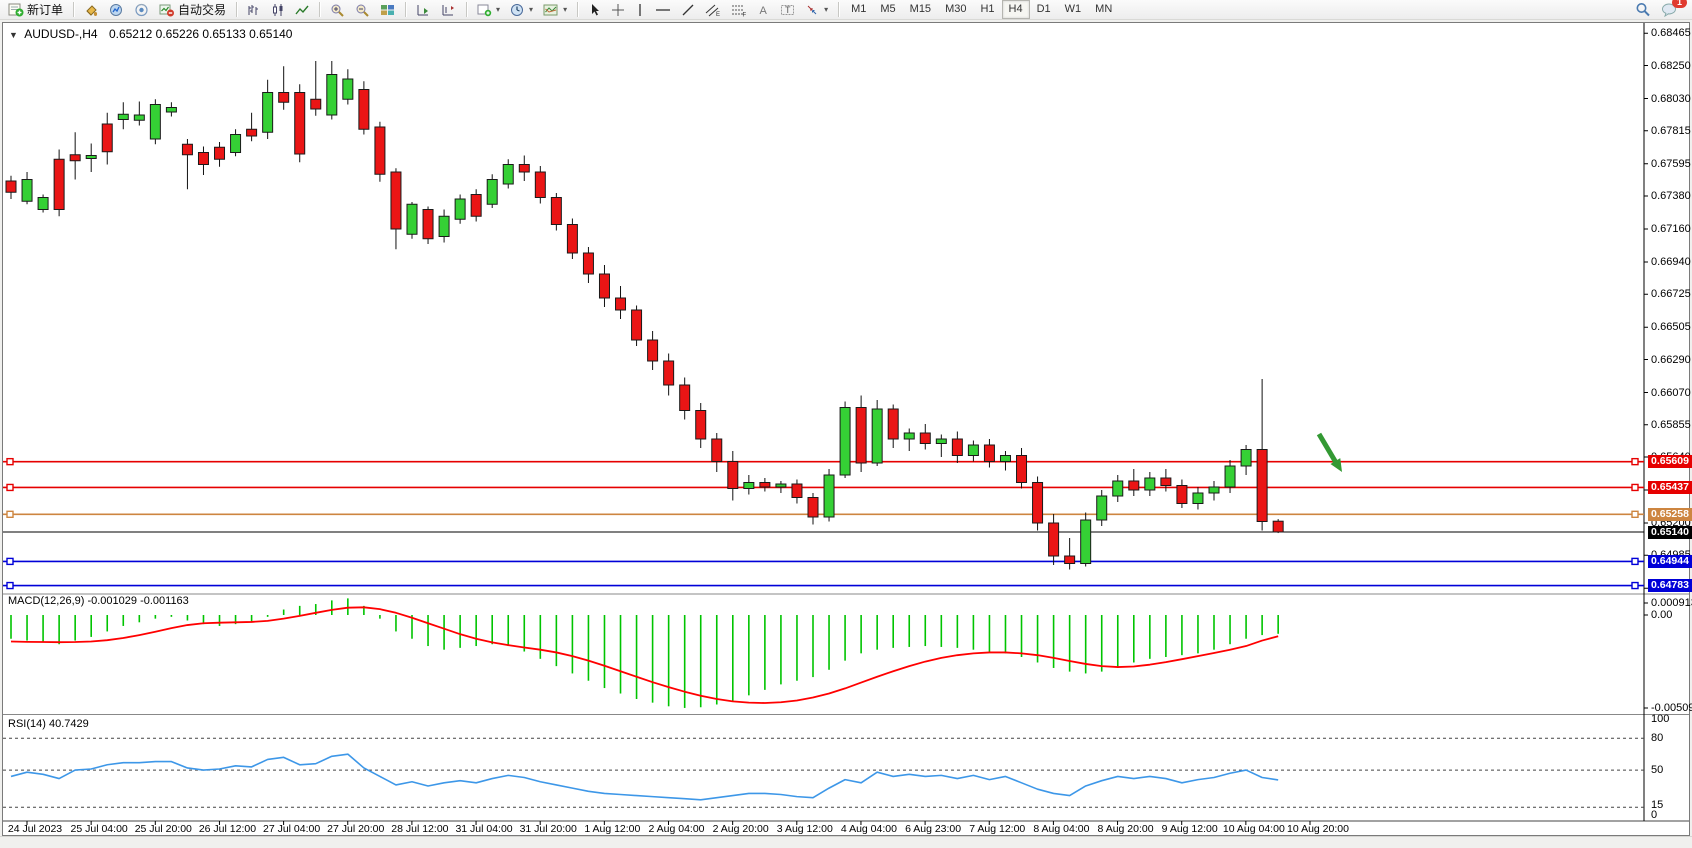  I want to click on horizontal-line-tool-button, so click(663, 10).